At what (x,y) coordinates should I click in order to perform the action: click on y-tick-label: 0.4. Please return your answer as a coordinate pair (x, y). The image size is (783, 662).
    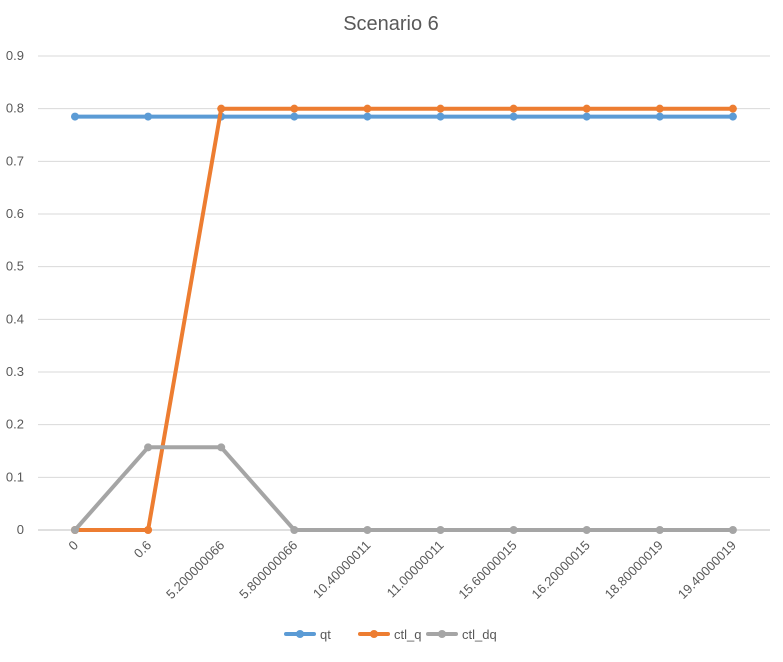
    Looking at the image, I should click on (15, 318).